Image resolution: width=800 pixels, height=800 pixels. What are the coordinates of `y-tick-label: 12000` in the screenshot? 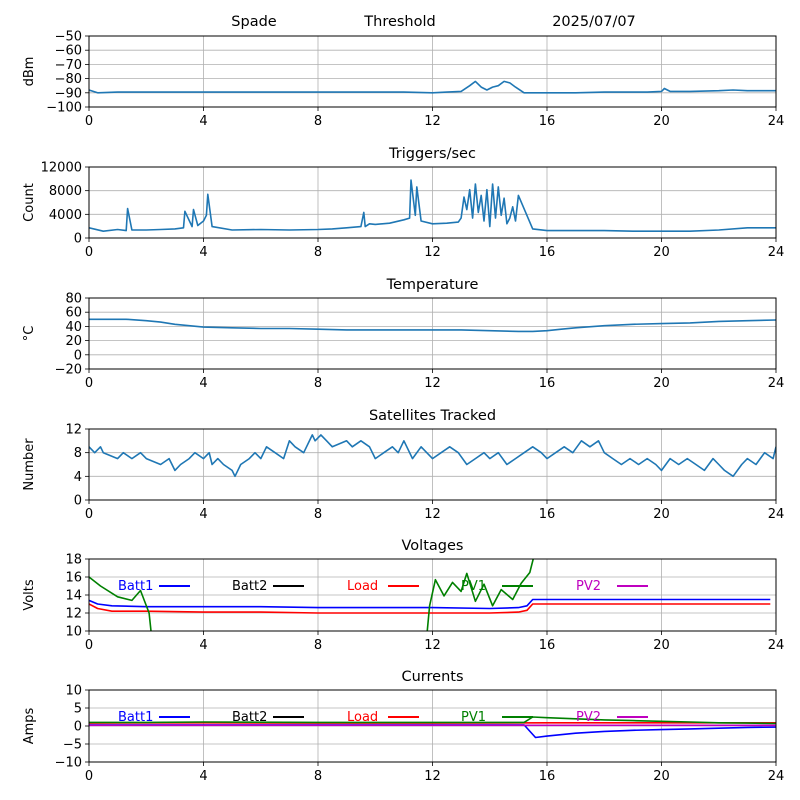 It's located at (61, 168).